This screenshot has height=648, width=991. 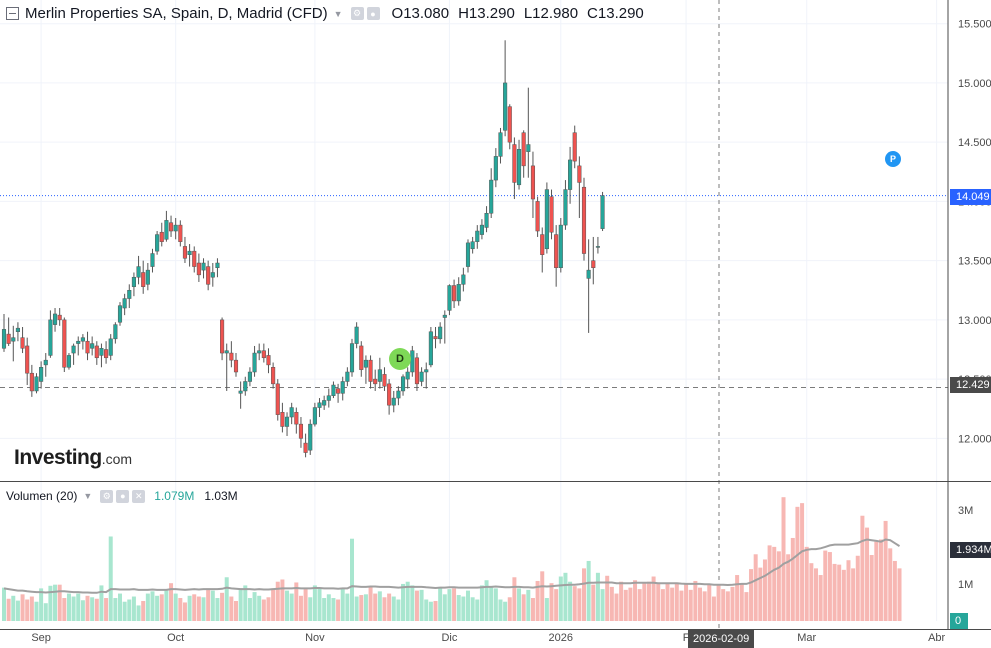 What do you see at coordinates (491, 13) in the screenshot?
I see `high-value: 13.290` at bounding box center [491, 13].